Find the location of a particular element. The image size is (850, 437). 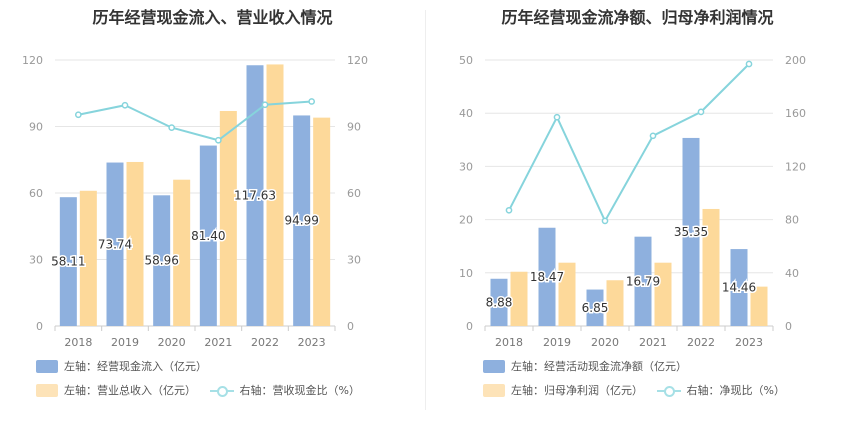

right-chart-title: 历年经营现金流净额、归母净利润情况 is located at coordinates (637, 17).